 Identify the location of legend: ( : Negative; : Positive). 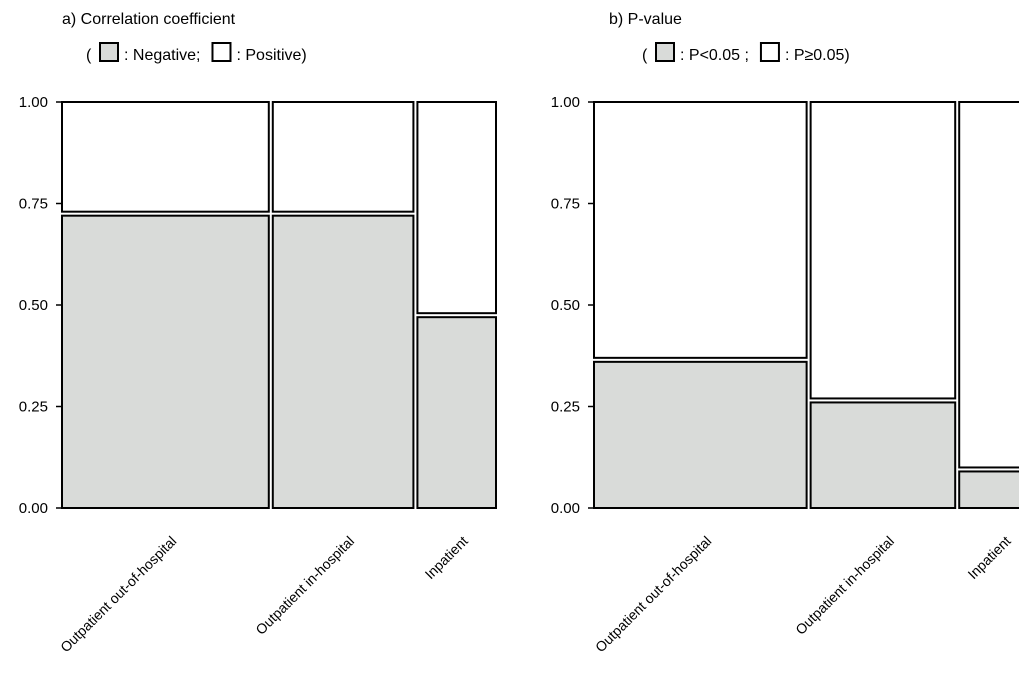
(196, 53).